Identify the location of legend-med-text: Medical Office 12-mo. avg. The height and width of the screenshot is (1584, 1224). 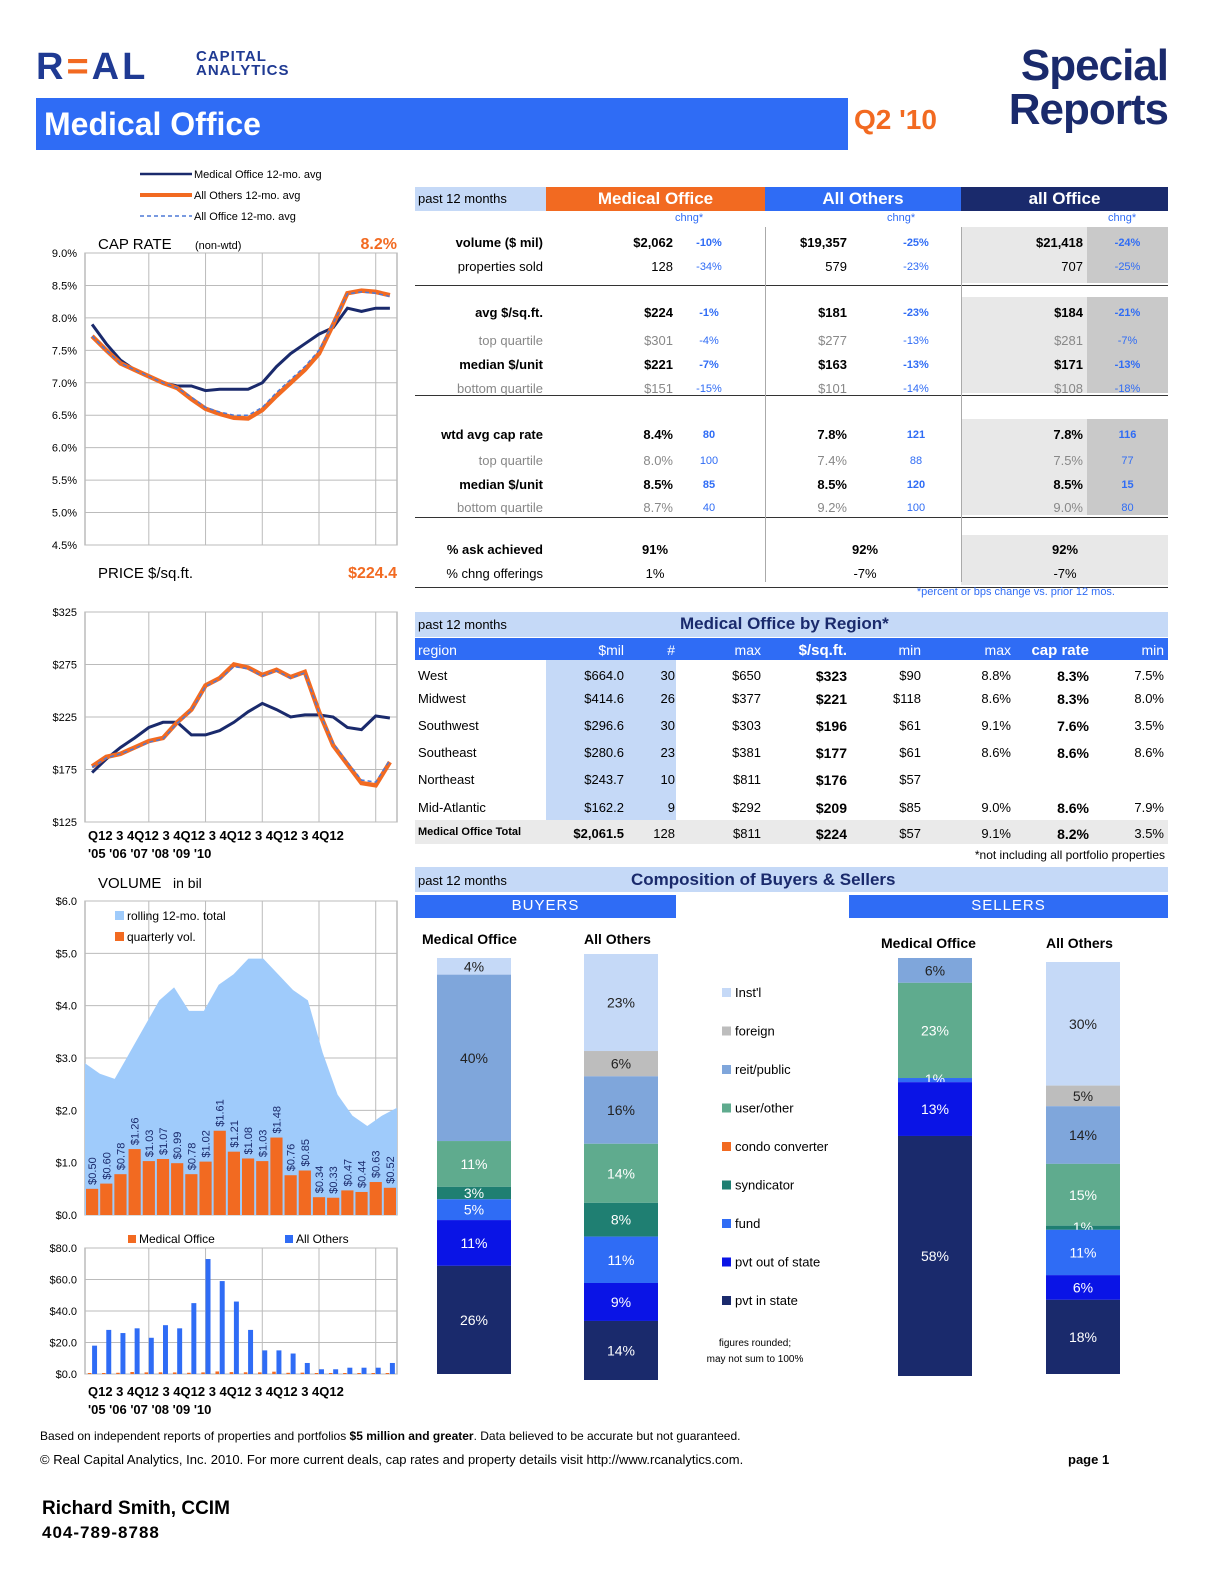
(258, 175).